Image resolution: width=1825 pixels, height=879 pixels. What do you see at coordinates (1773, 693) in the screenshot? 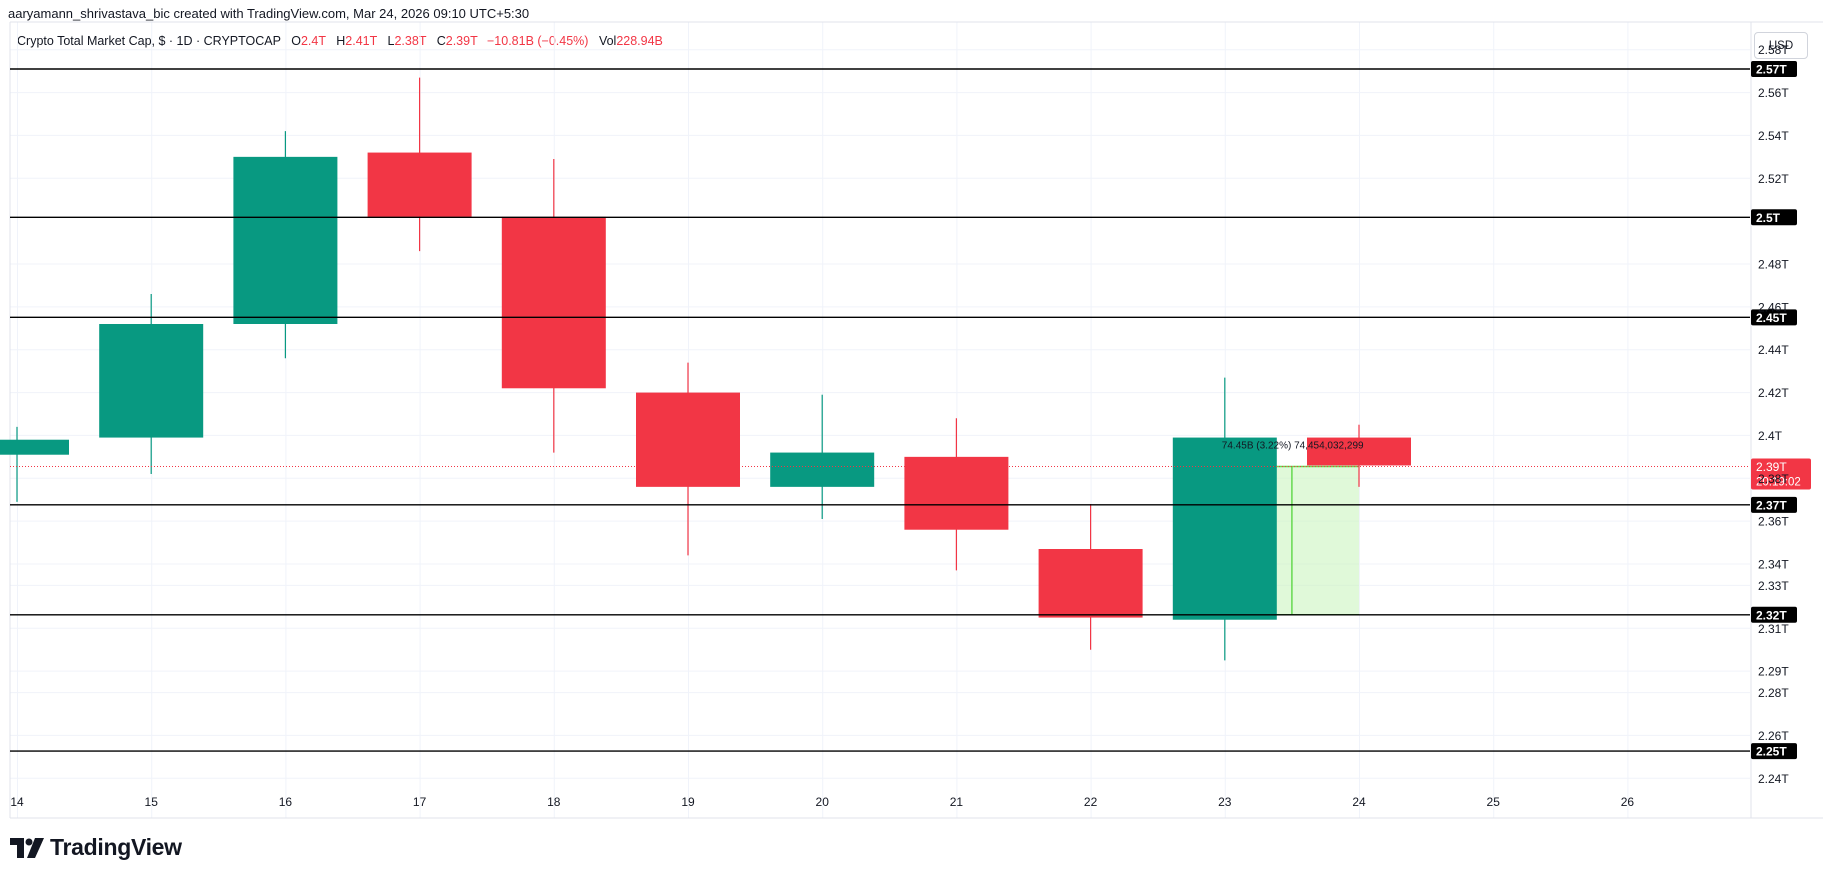
I see `y-tick-label: 2.28T` at bounding box center [1773, 693].